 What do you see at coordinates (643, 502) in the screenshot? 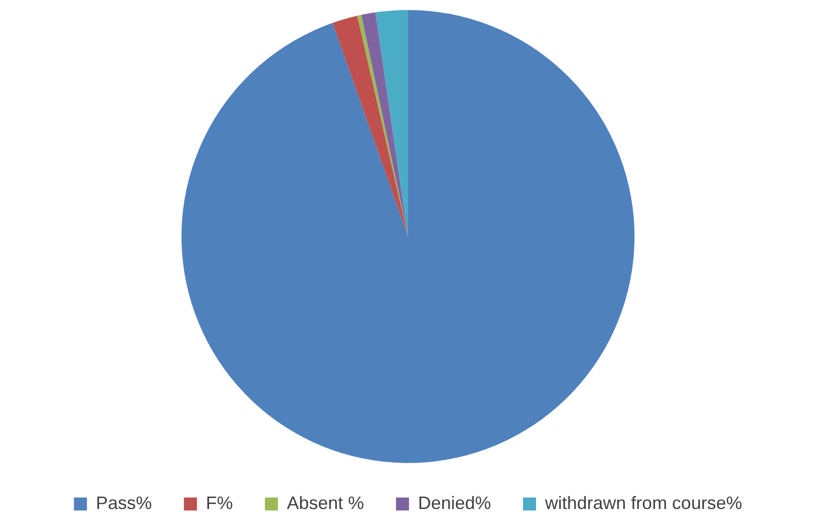
I see `legend-label: withdrawn from course%` at bounding box center [643, 502].